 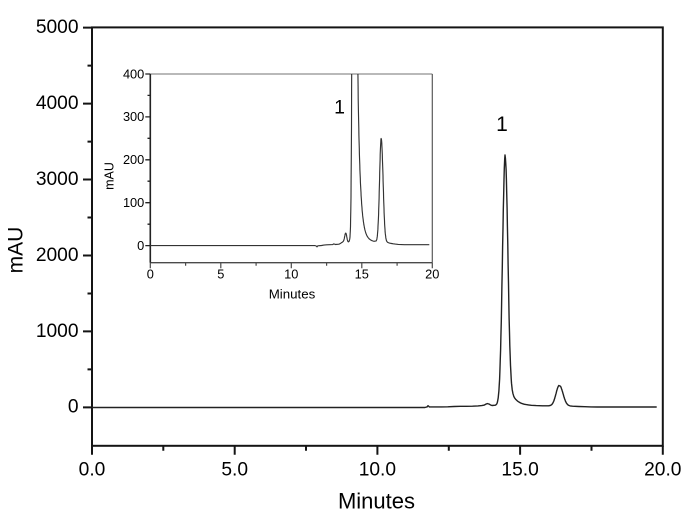 I want to click on svg-text: 10.0, so click(x=377, y=469).